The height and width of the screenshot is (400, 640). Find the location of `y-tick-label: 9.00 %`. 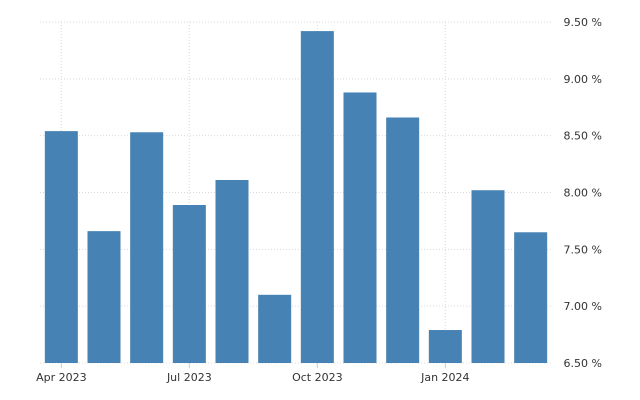

y-tick-label: 9.00 % is located at coordinates (583, 79).